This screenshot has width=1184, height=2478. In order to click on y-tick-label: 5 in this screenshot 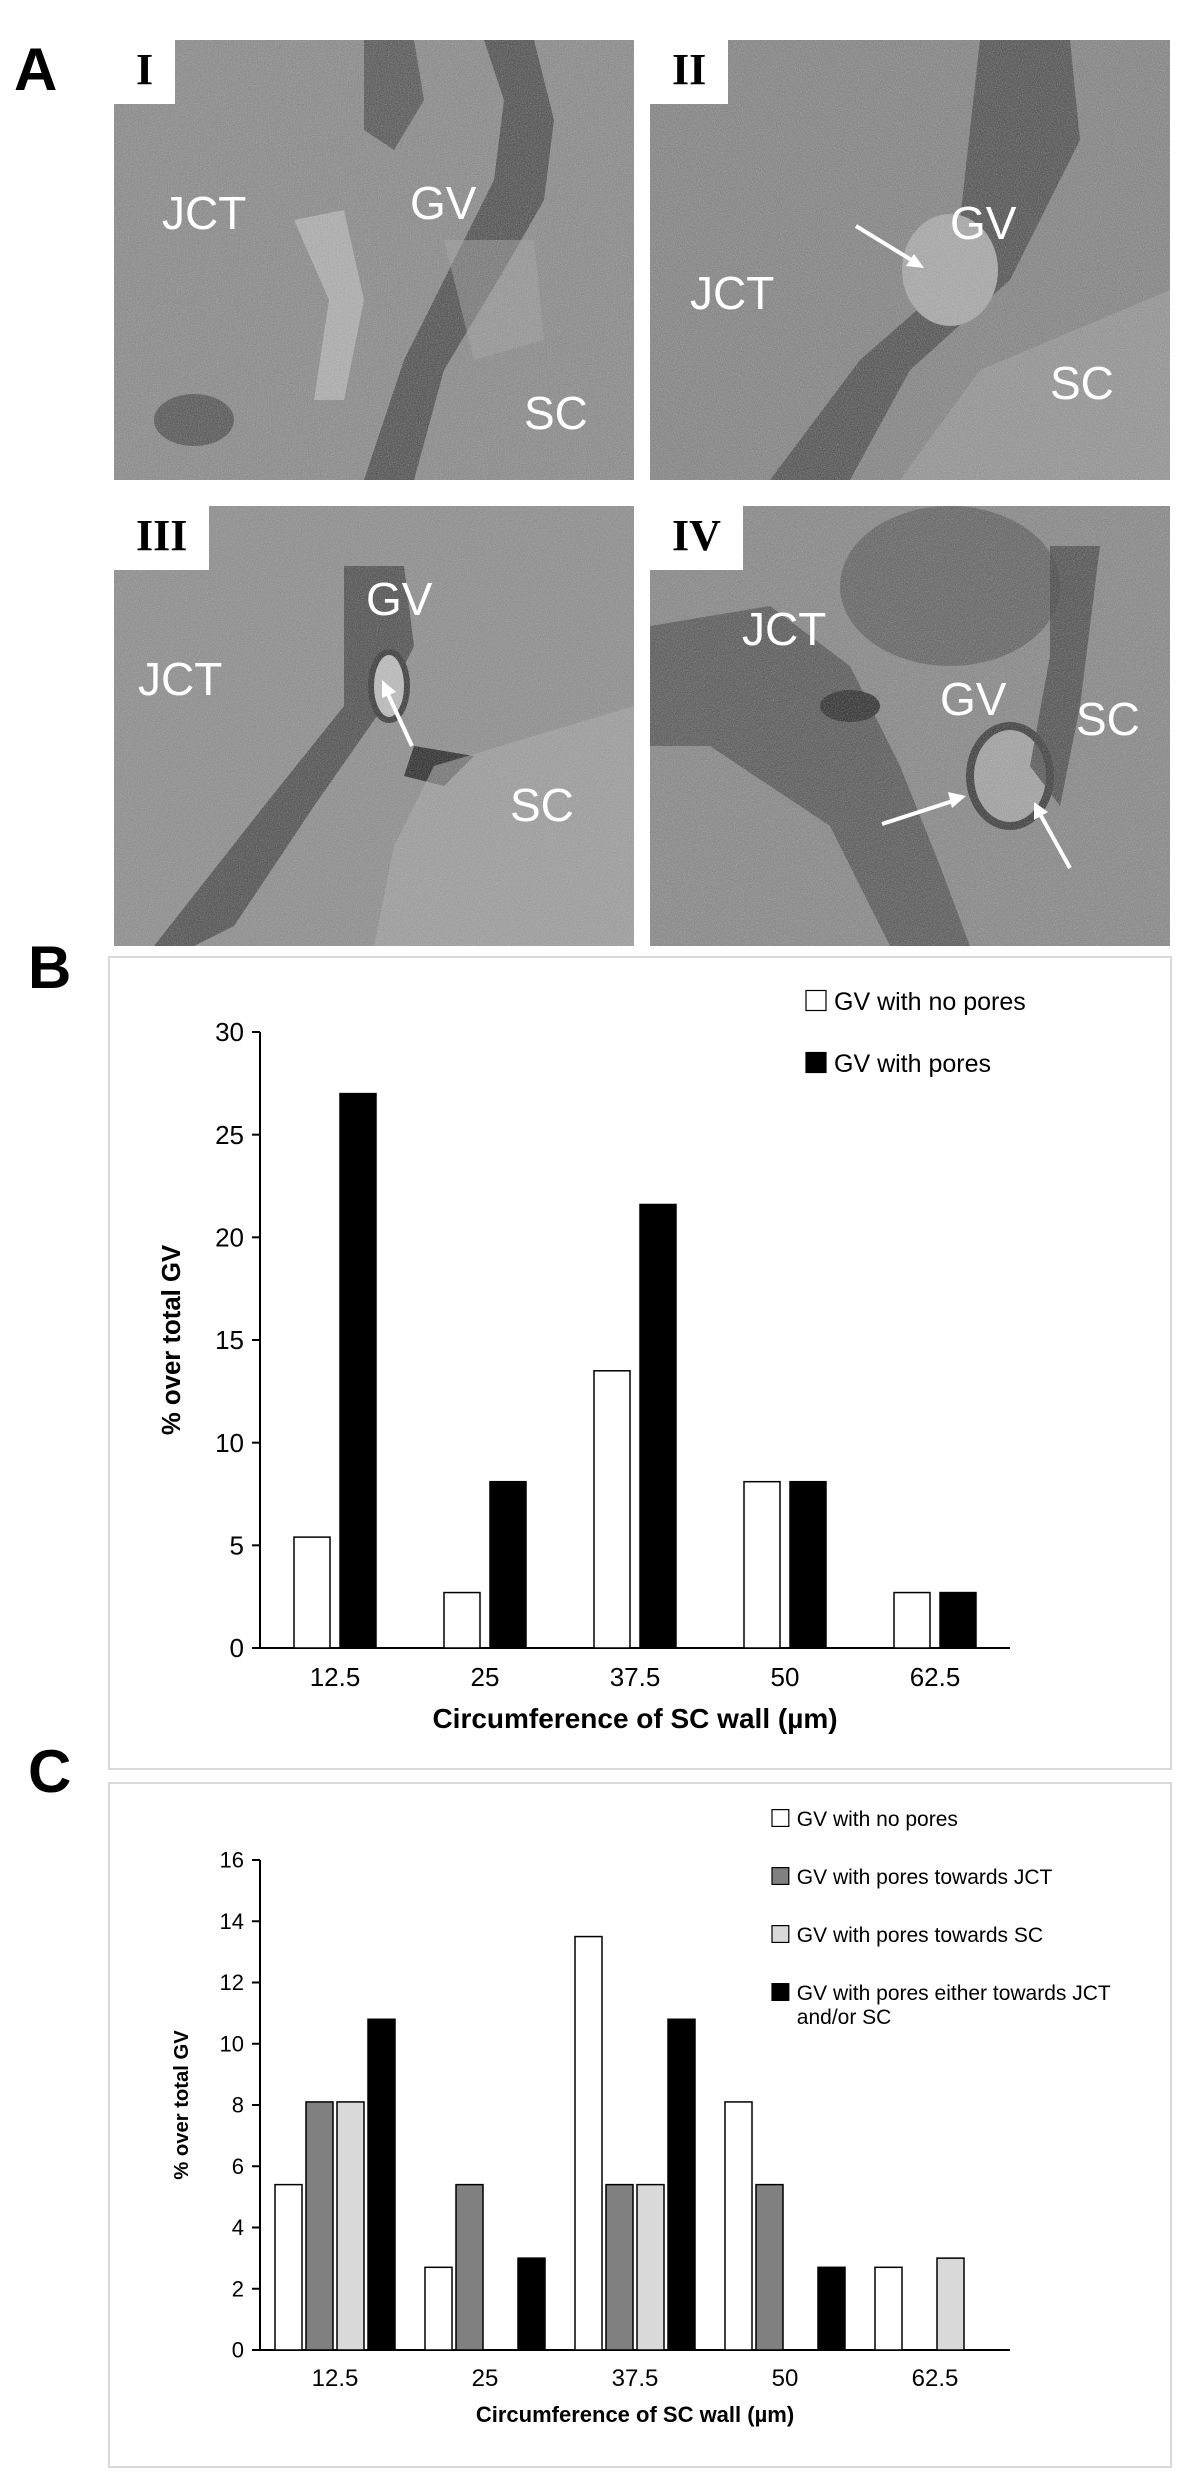, I will do `click(237, 1545)`.